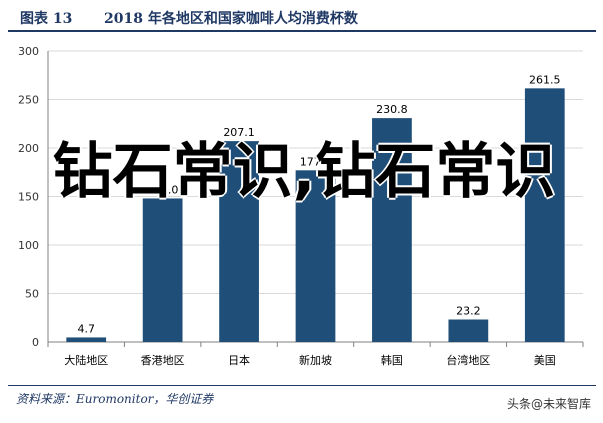  I want to click on x-tick-label: 日本, so click(239, 360).